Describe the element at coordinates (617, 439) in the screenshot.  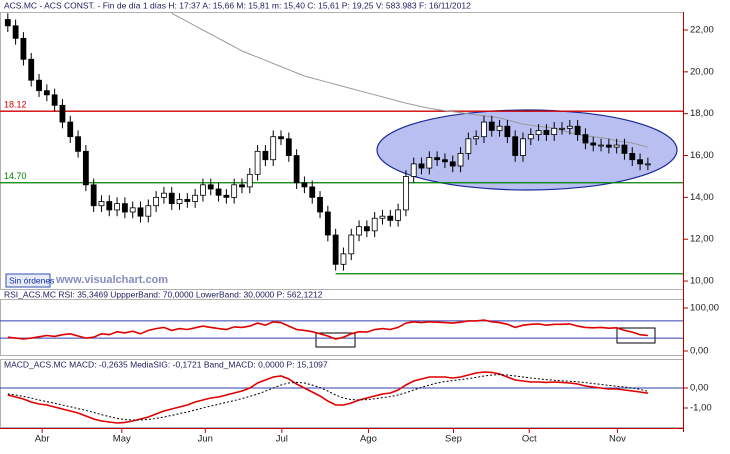
I see `x-tick-label: Nov` at that location.